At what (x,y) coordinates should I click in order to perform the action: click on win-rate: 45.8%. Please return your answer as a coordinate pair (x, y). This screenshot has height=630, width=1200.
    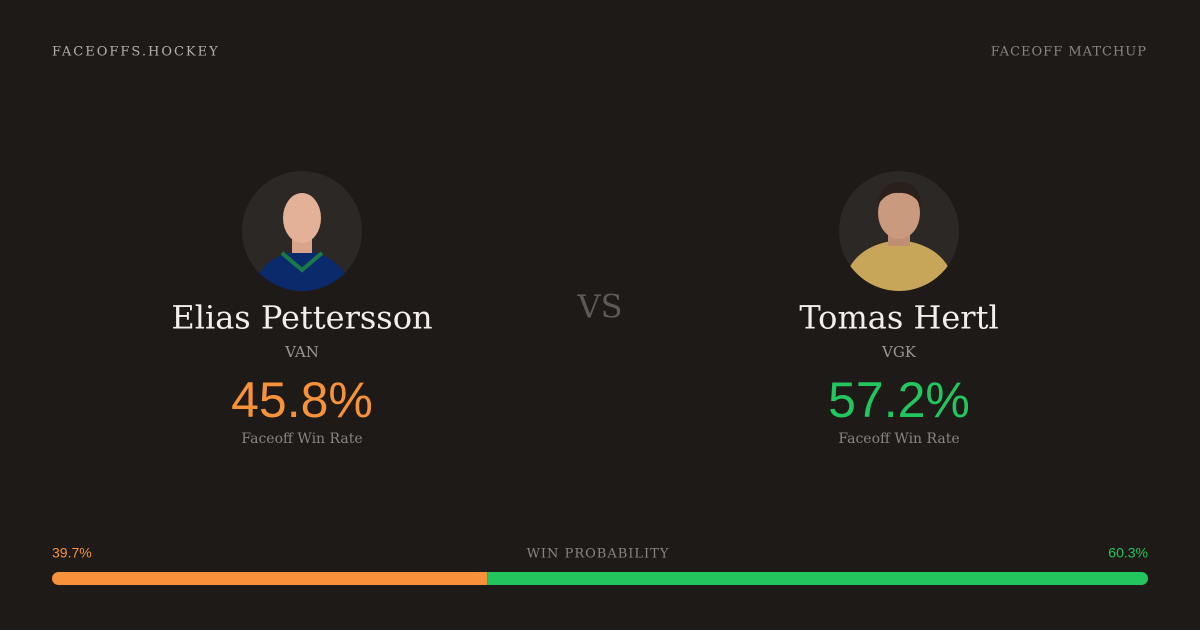
    Looking at the image, I should click on (302, 400).